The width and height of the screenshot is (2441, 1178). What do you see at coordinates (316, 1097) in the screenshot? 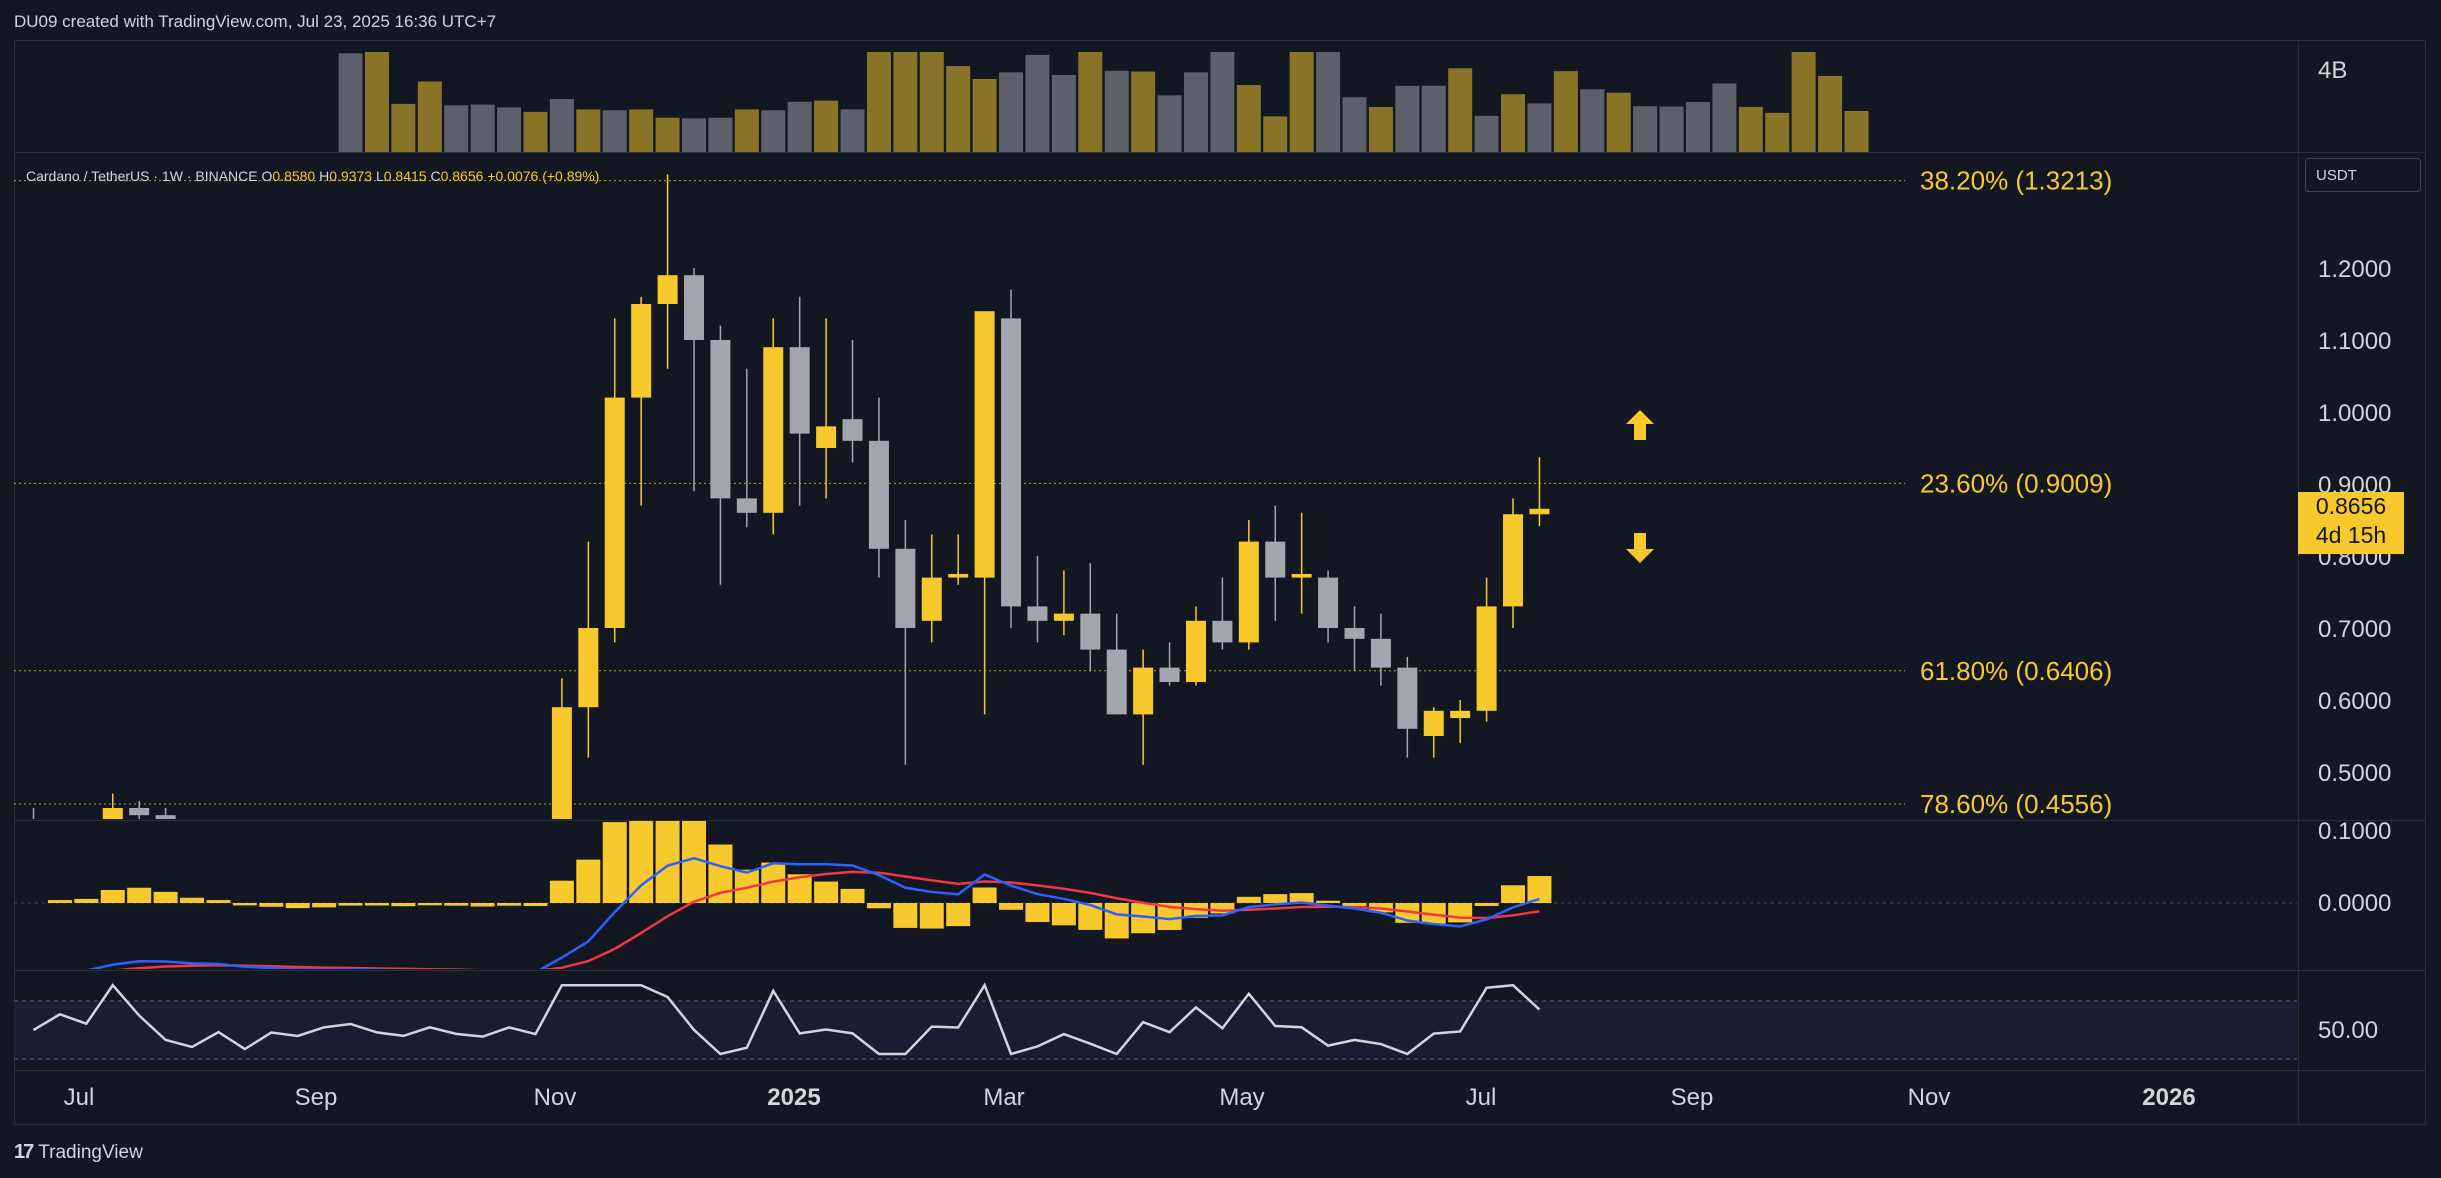
I see `time-axis-label: Sep` at bounding box center [316, 1097].